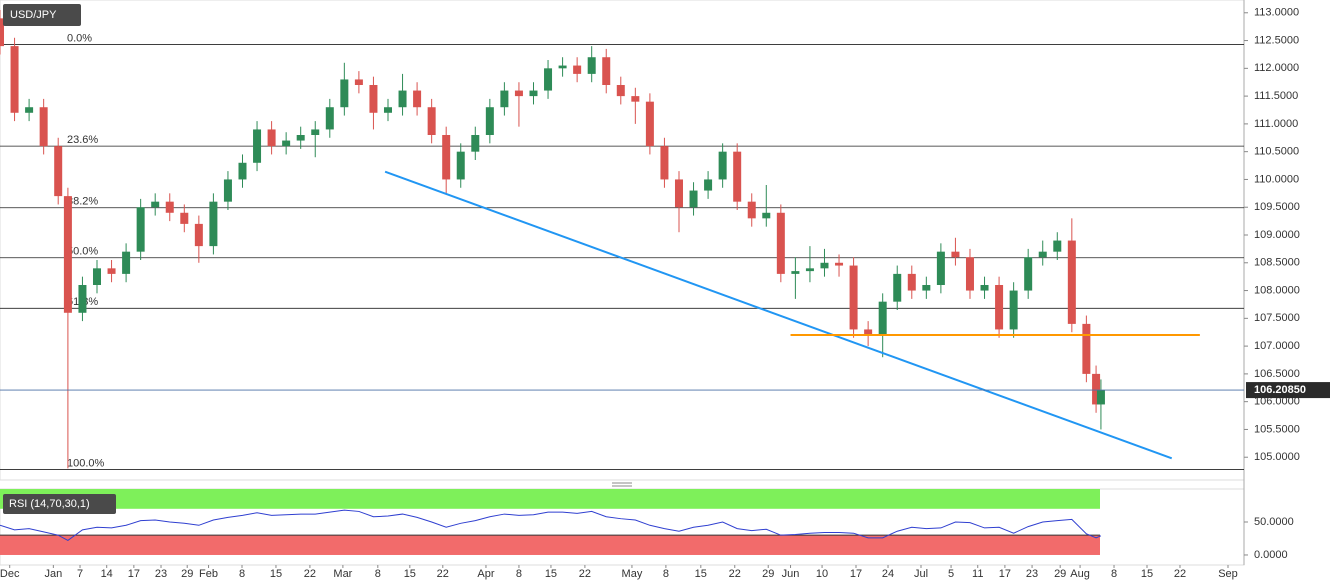 Image resolution: width=1331 pixels, height=583 pixels. Describe the element at coordinates (856, 574) in the screenshot. I see `x-tick-label: 17` at that location.